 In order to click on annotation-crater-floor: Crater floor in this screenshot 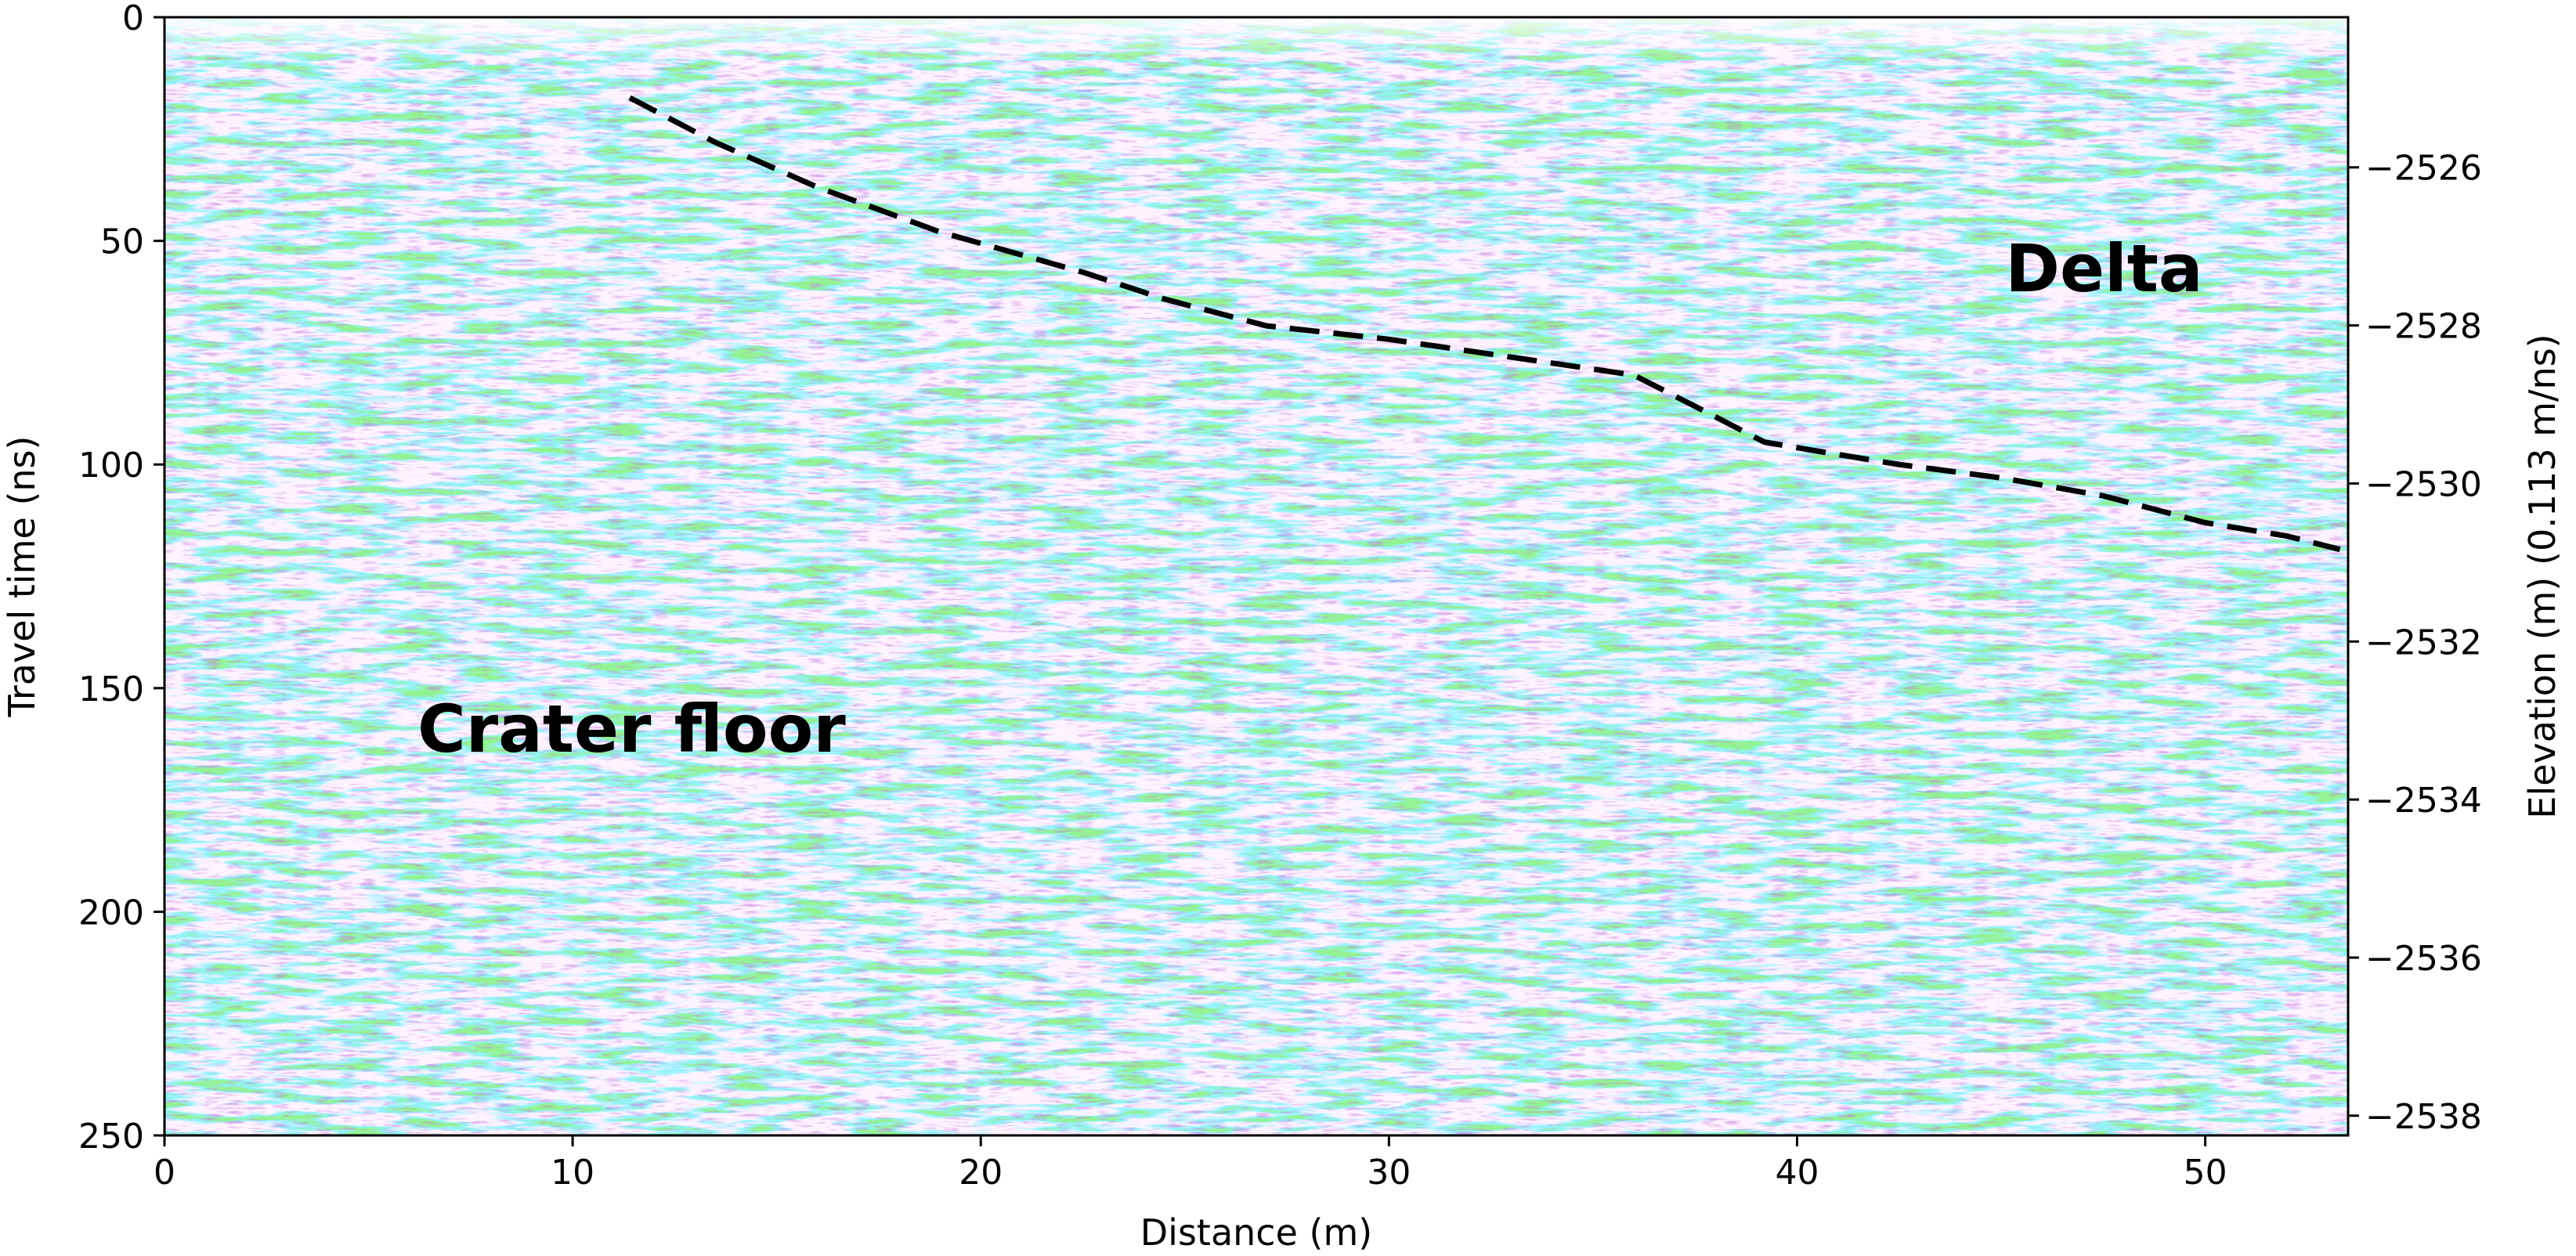, I will do `click(631, 729)`.